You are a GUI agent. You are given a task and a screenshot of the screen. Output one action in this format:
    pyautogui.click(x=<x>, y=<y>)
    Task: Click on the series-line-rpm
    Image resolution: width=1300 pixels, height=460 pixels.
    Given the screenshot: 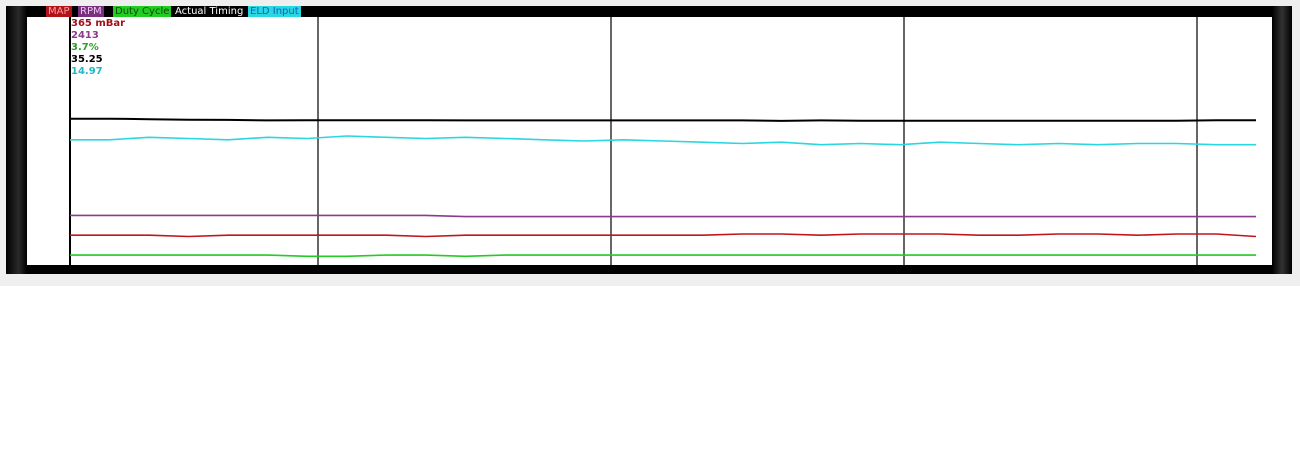 What is the action you would take?
    pyautogui.click(x=663, y=216)
    